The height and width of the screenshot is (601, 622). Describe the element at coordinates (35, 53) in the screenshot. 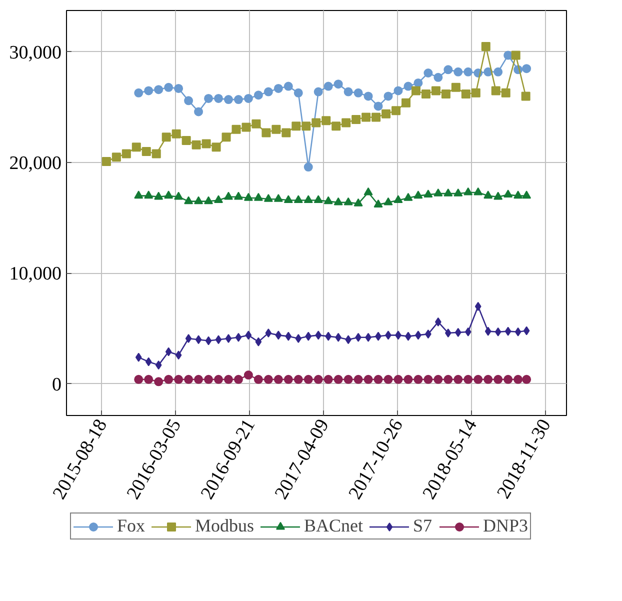

I see `y-tick-label: 30,000` at that location.